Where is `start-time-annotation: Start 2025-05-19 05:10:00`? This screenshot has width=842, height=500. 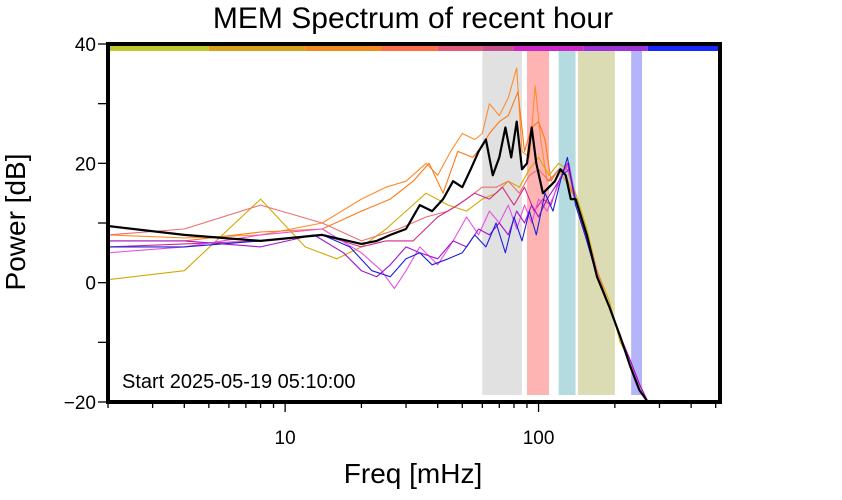 start-time-annotation: Start 2025-05-19 05:10:00 is located at coordinates (239, 382).